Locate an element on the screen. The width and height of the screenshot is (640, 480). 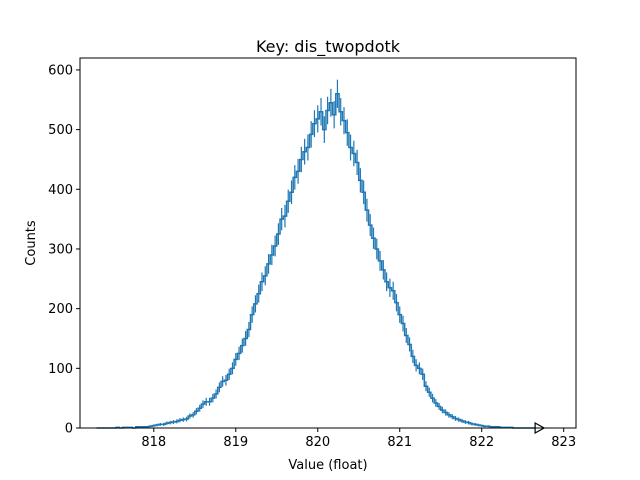
y-tick-label: 600 is located at coordinates (60, 70).